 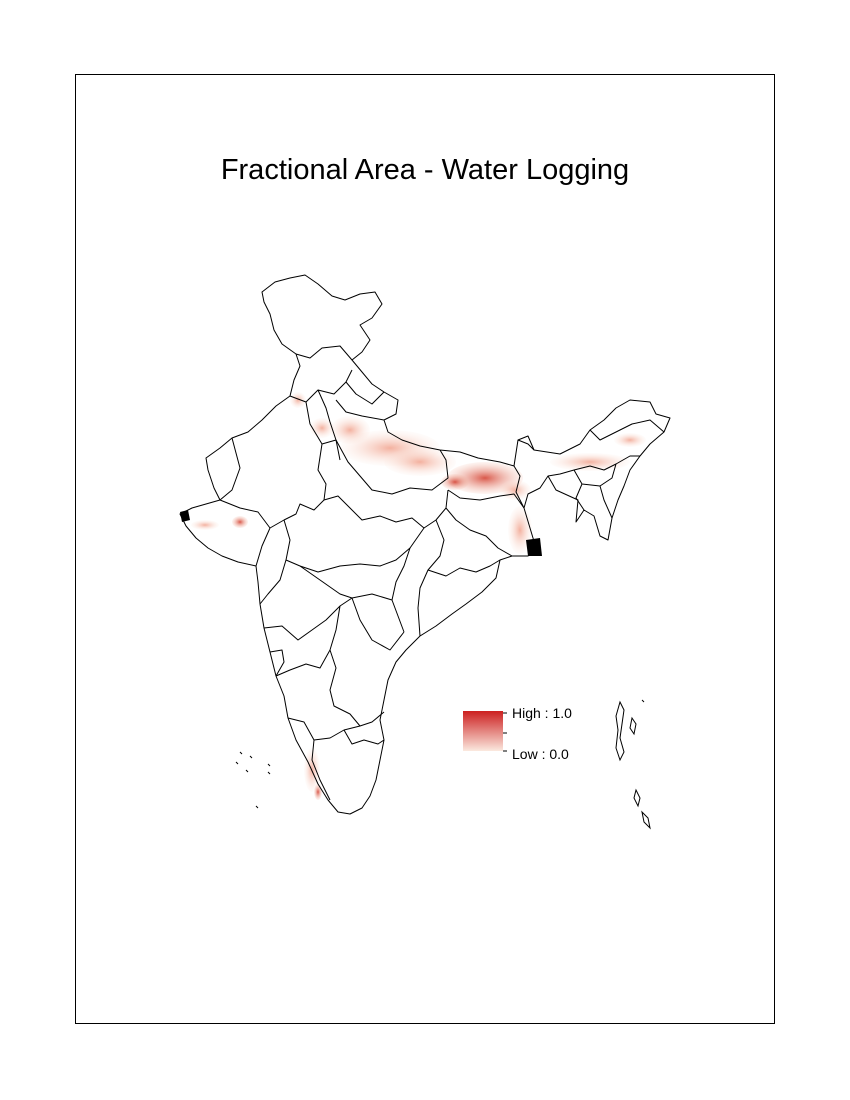 What do you see at coordinates (542, 713) in the screenshot?
I see `legend-high-label: High : 1.0` at bounding box center [542, 713].